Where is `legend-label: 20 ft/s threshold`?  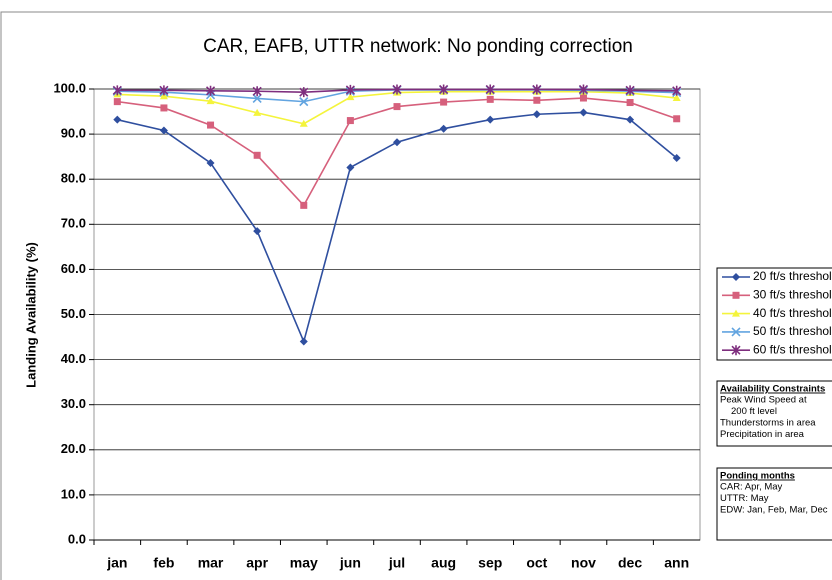
legend-label: 20 ft/s threshold is located at coordinates (792, 276).